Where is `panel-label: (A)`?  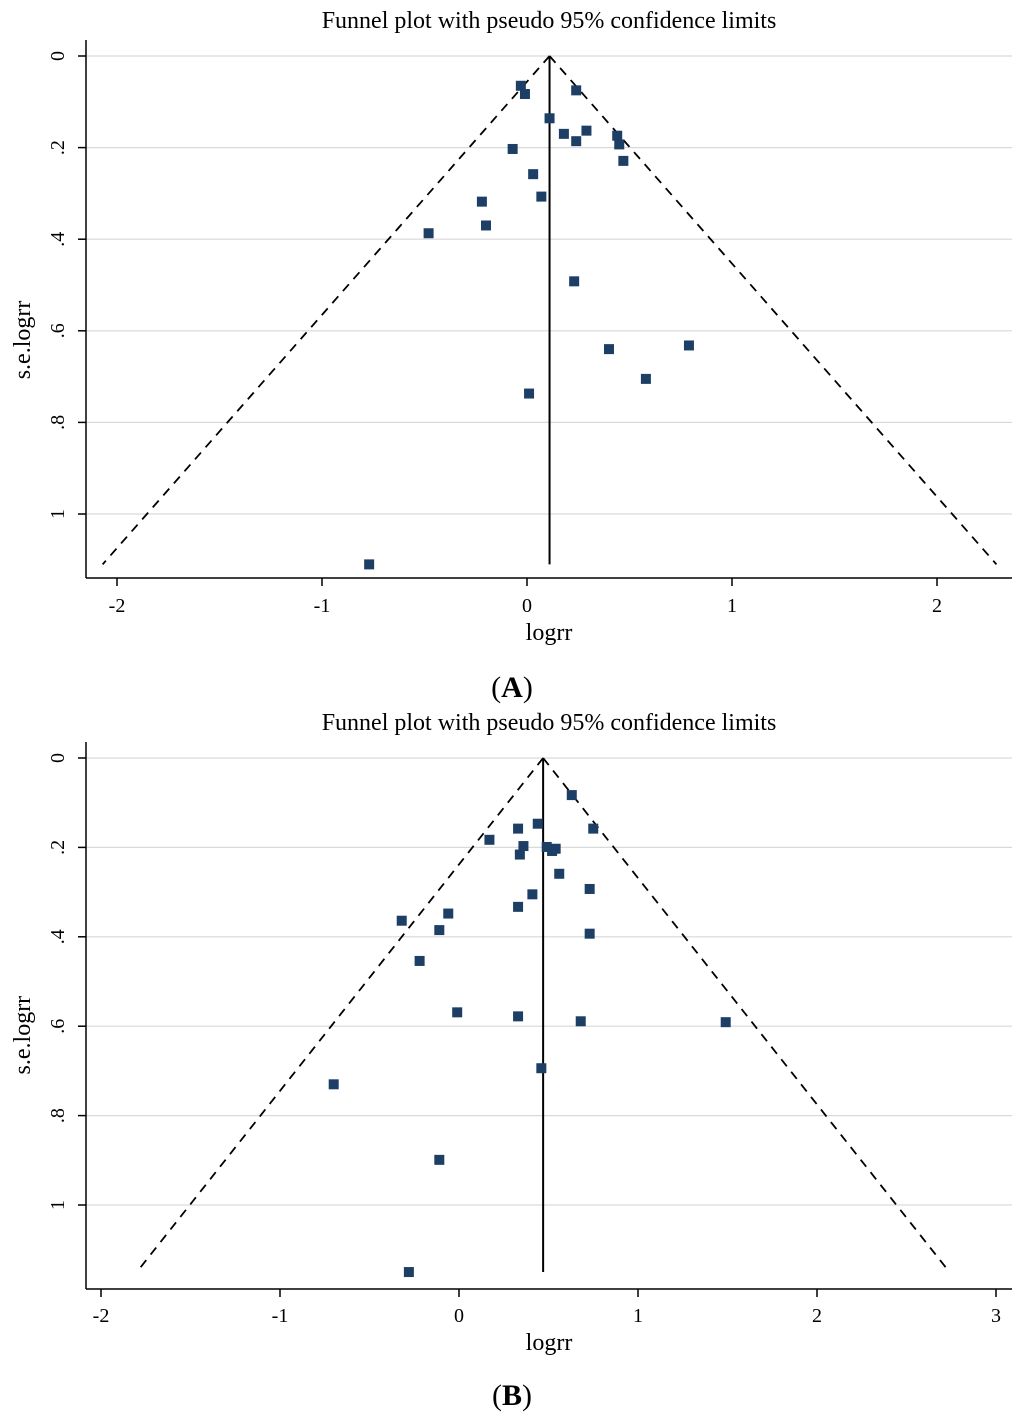
panel-label: (A) is located at coordinates (512, 687).